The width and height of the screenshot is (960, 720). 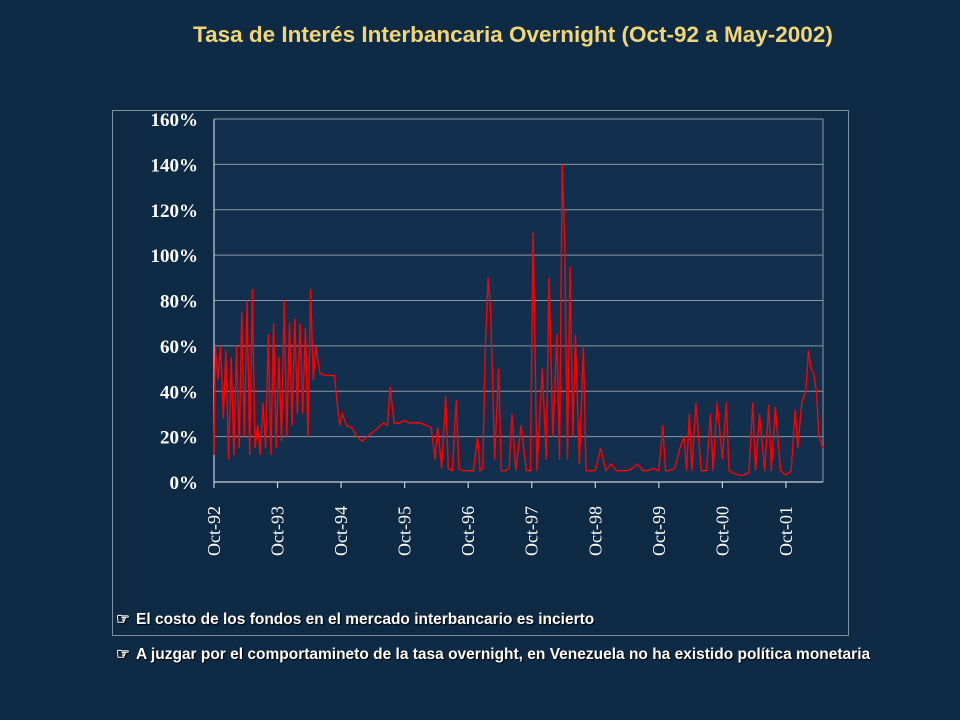 I want to click on y-tick-label: 60%, so click(x=179, y=347).